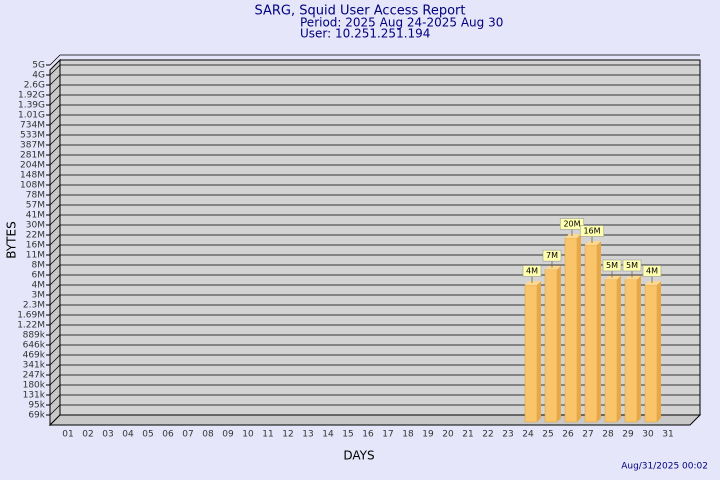 The width and height of the screenshot is (720, 480). I want to click on data-label: 4M, so click(652, 271).